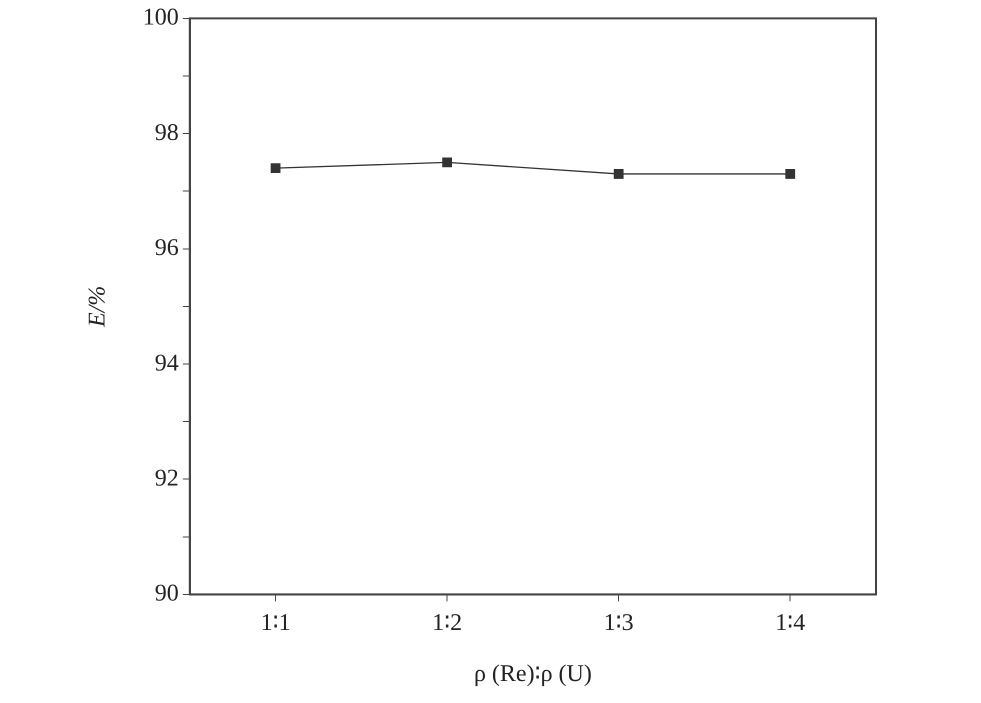 The height and width of the screenshot is (703, 981). Describe the element at coordinates (275, 623) in the screenshot. I see `x-tick-label: 1∶1` at that location.